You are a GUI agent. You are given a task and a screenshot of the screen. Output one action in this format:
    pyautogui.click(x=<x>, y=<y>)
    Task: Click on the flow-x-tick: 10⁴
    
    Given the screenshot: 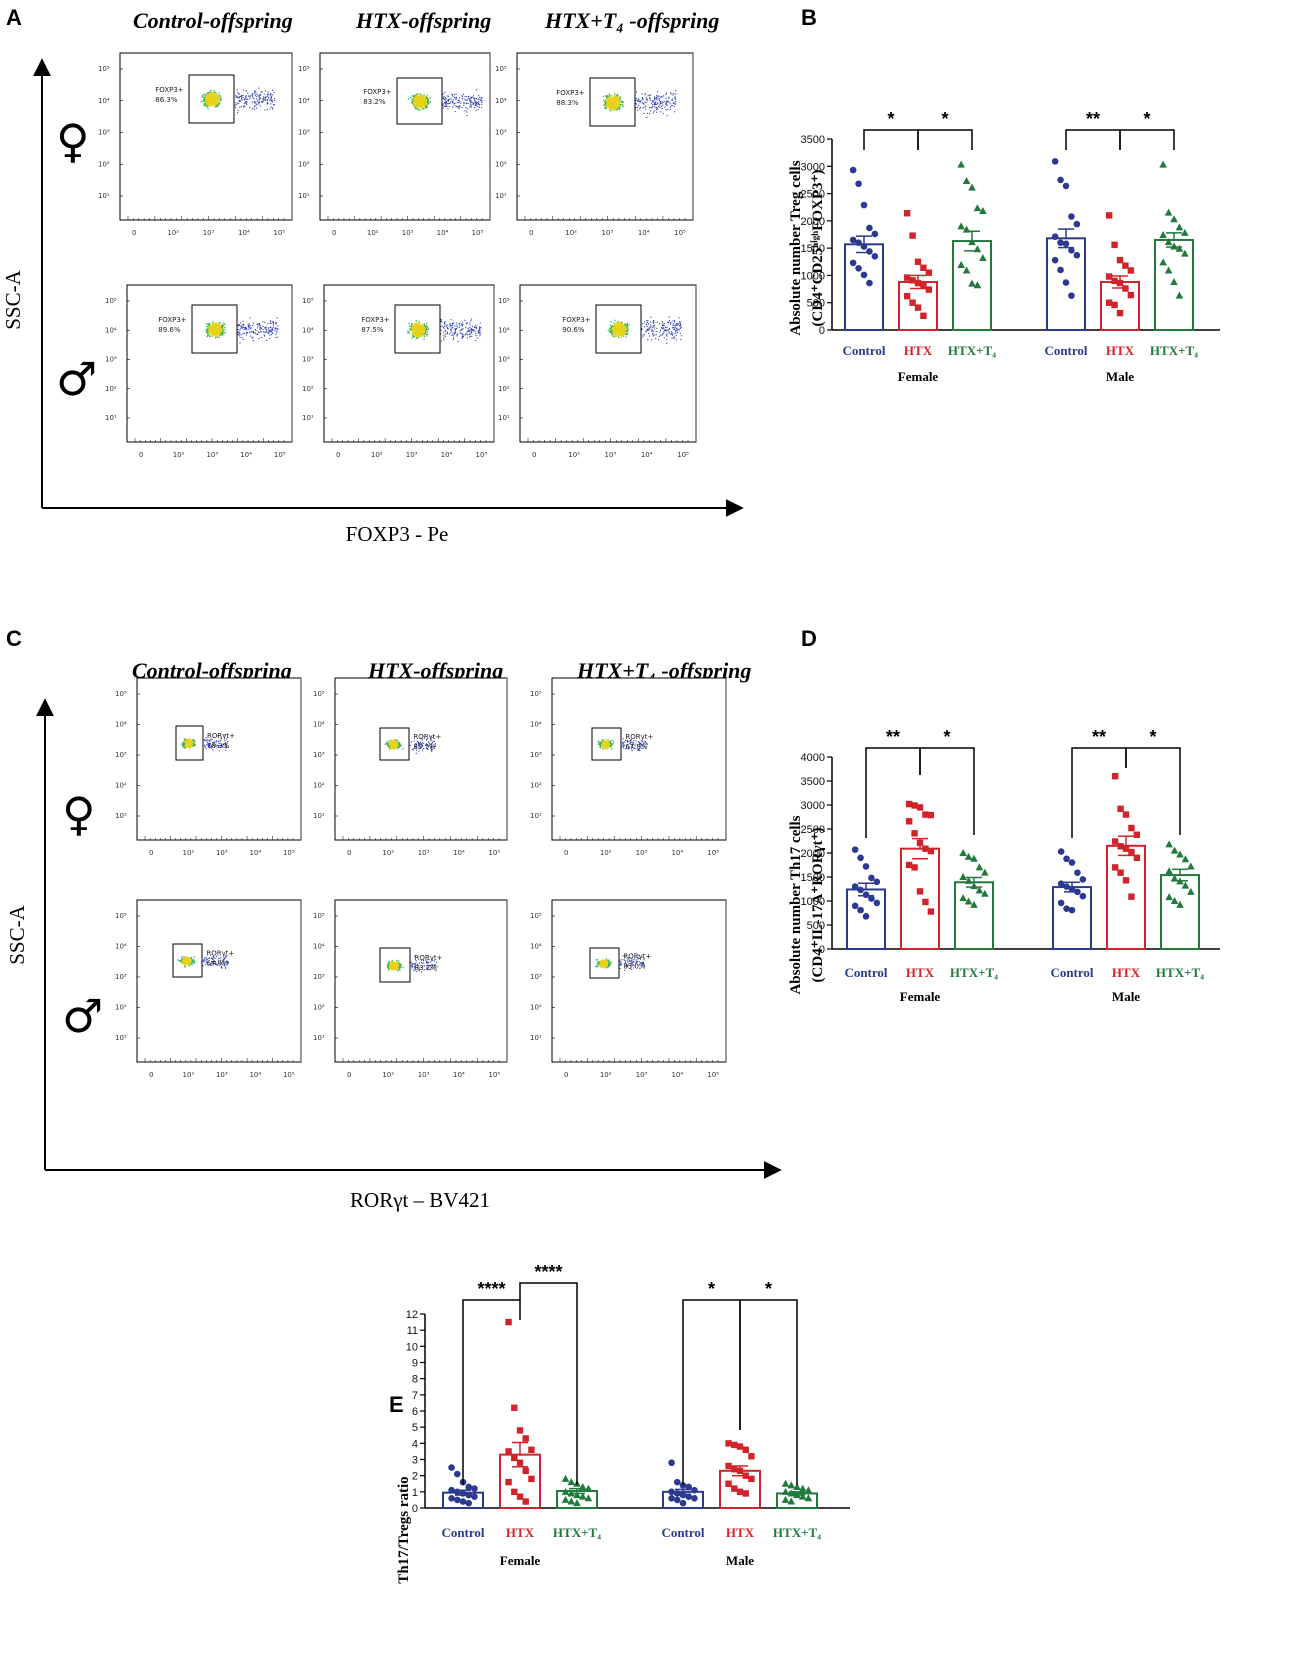 What is the action you would take?
    pyautogui.click(x=447, y=455)
    